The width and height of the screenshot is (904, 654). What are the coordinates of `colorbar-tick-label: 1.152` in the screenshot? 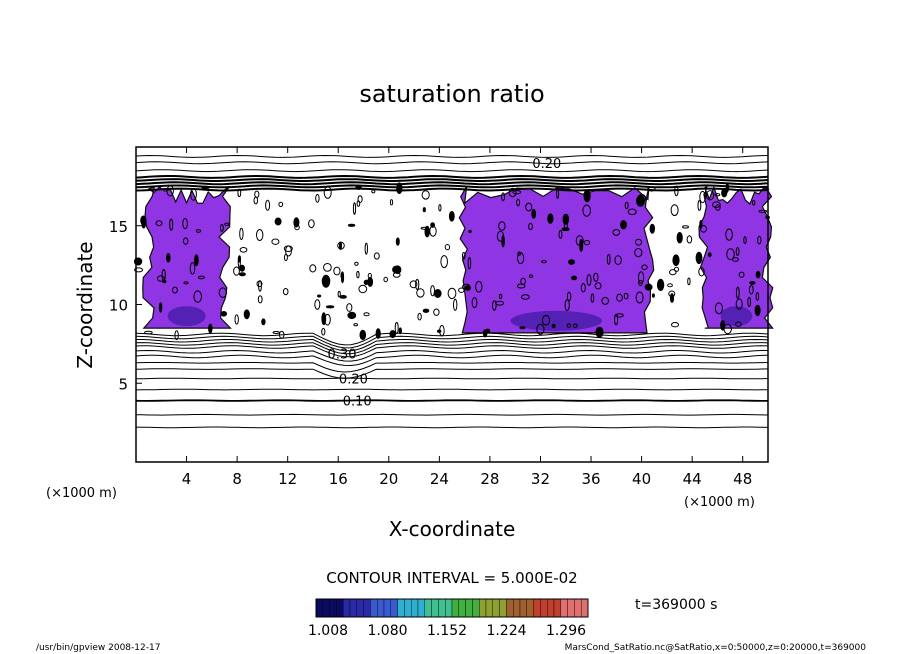 It's located at (447, 631).